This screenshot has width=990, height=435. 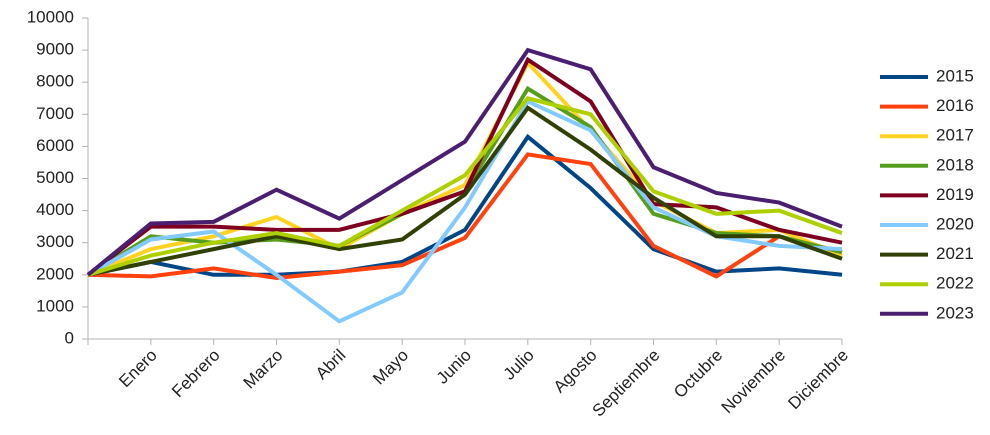 What do you see at coordinates (955, 312) in the screenshot?
I see `legend-label: 2023` at bounding box center [955, 312].